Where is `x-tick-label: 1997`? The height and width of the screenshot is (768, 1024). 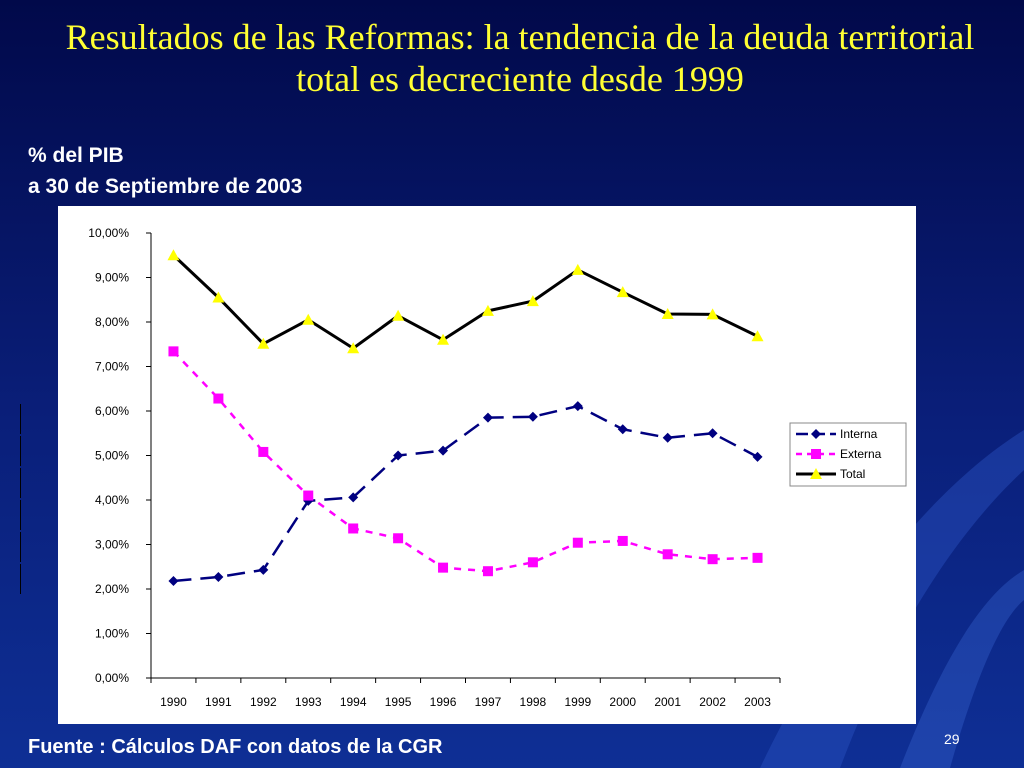 x-tick-label: 1997 is located at coordinates (488, 702).